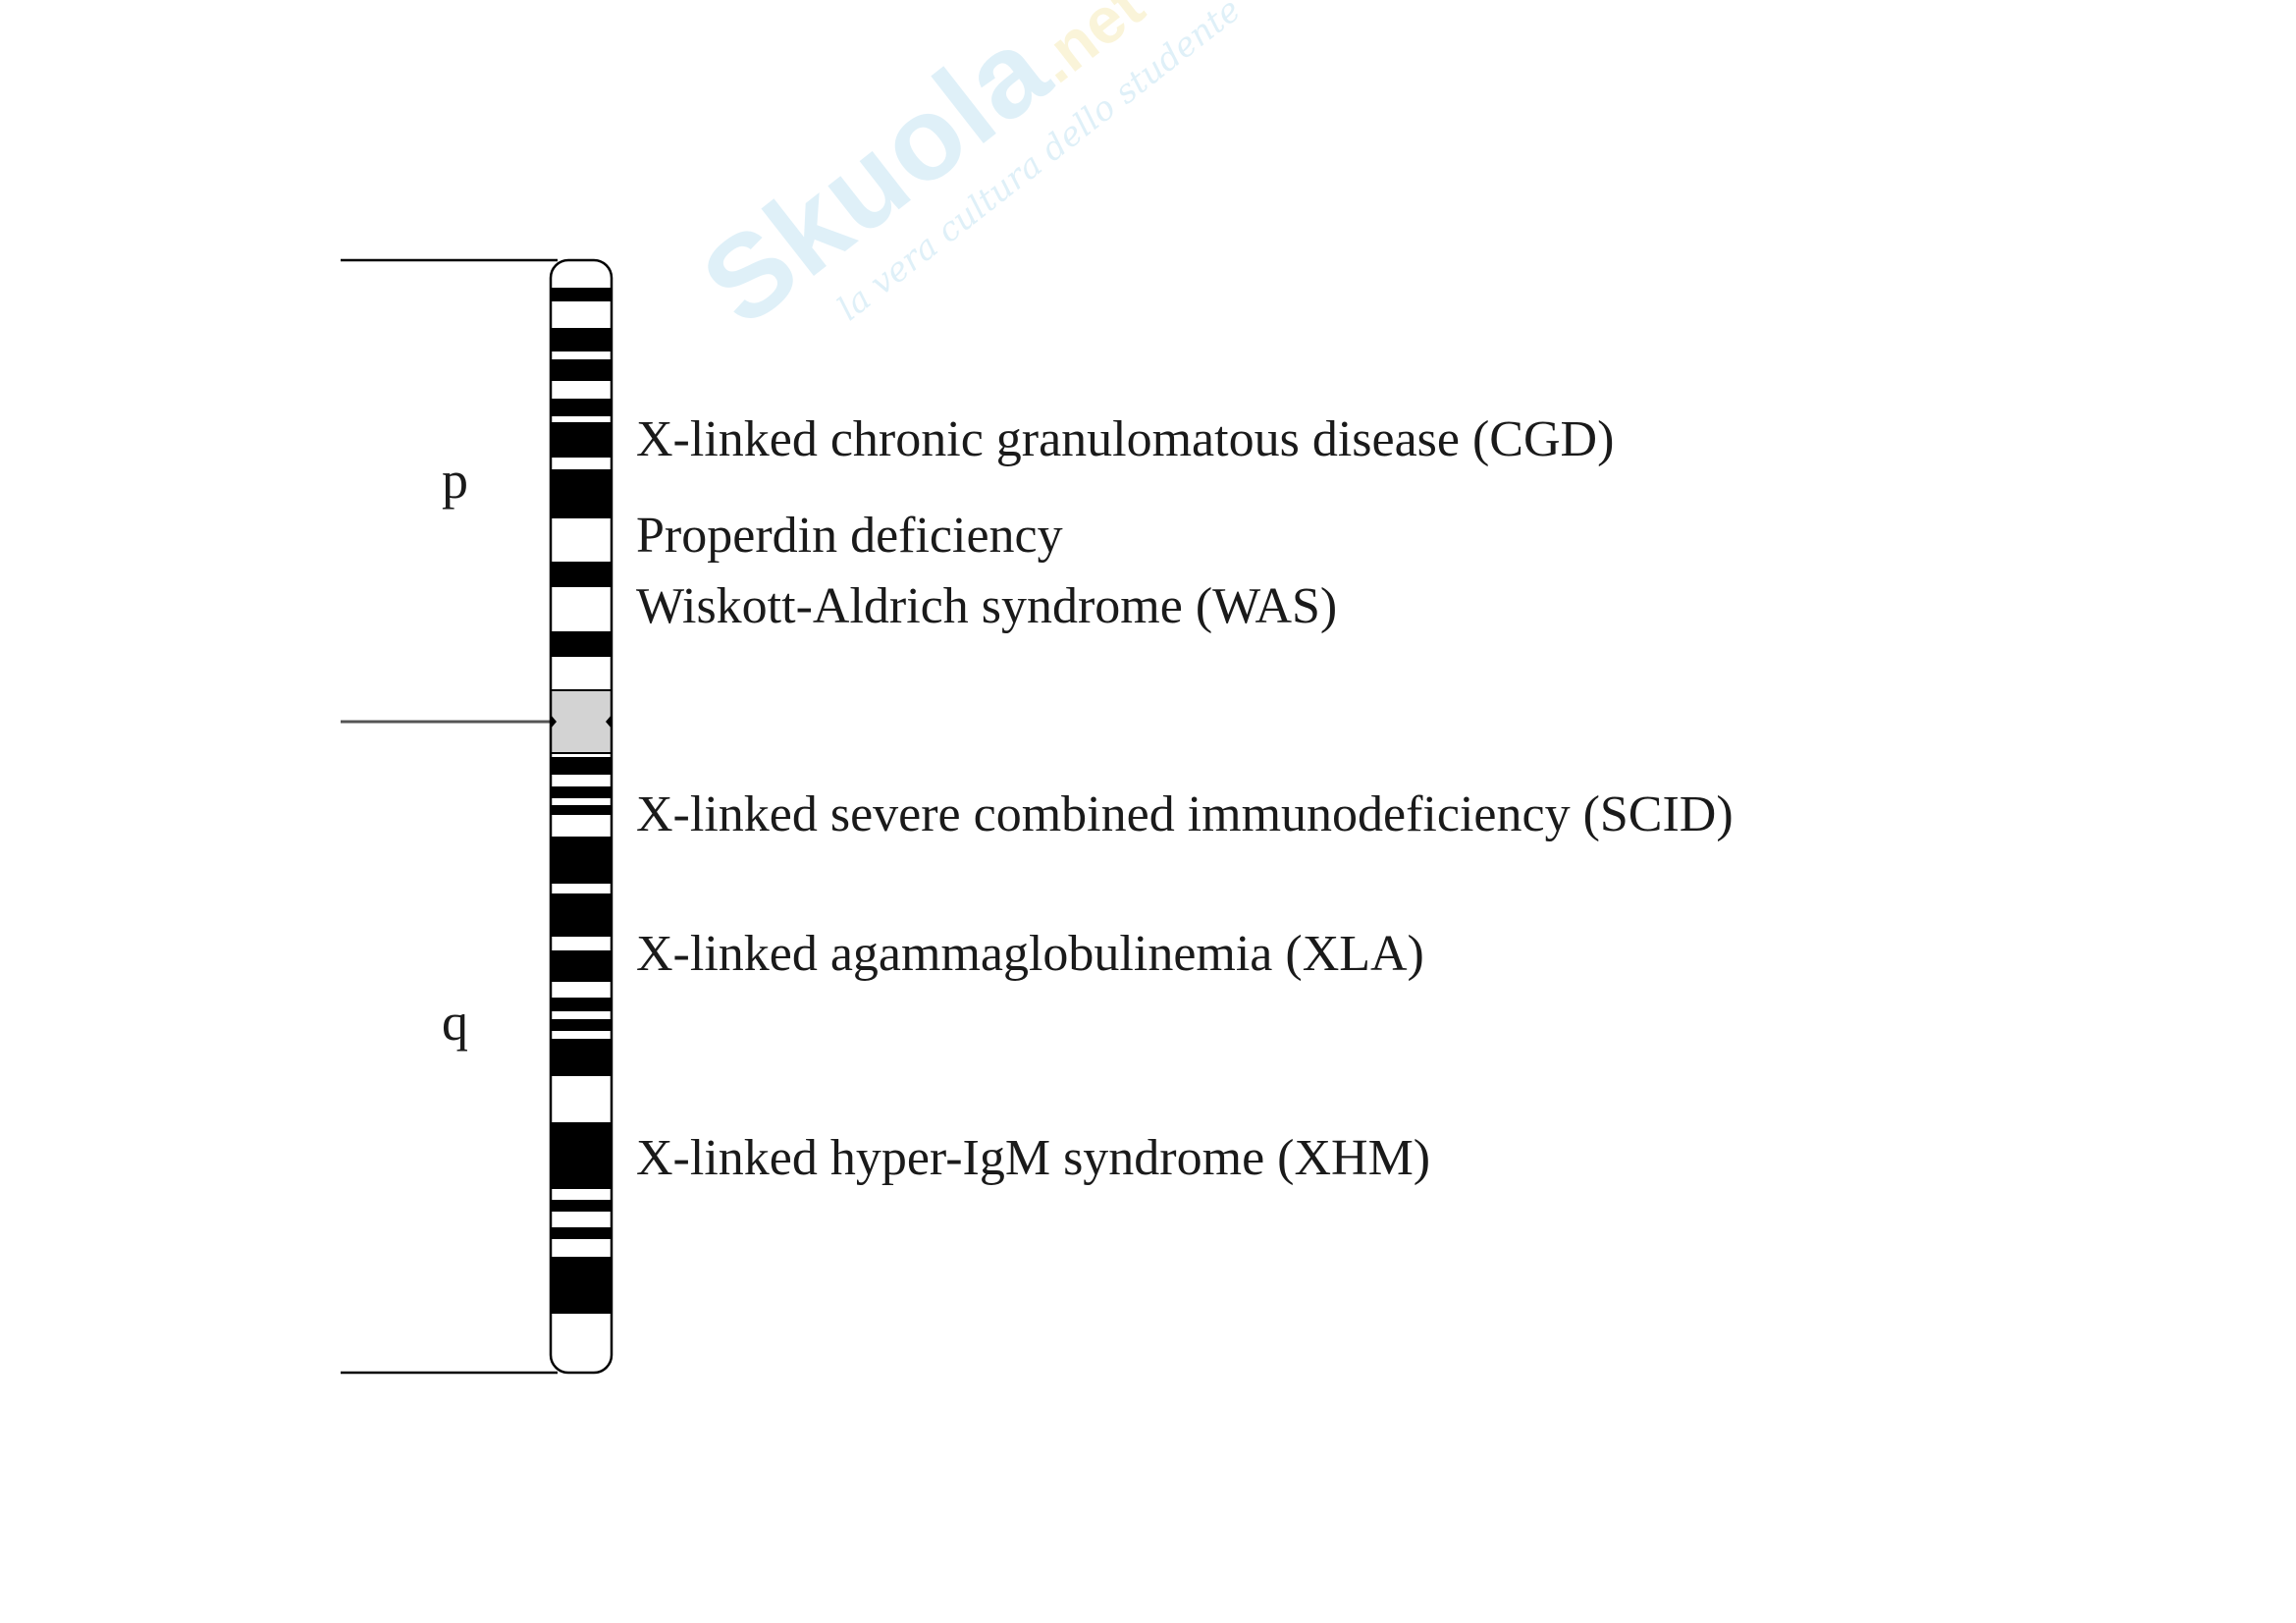 This screenshot has height=1623, width=2296. Describe the element at coordinates (987, 606) in the screenshot. I see `disease-label-was: Wiskott-Aldrich syndrome (WAS)` at that location.